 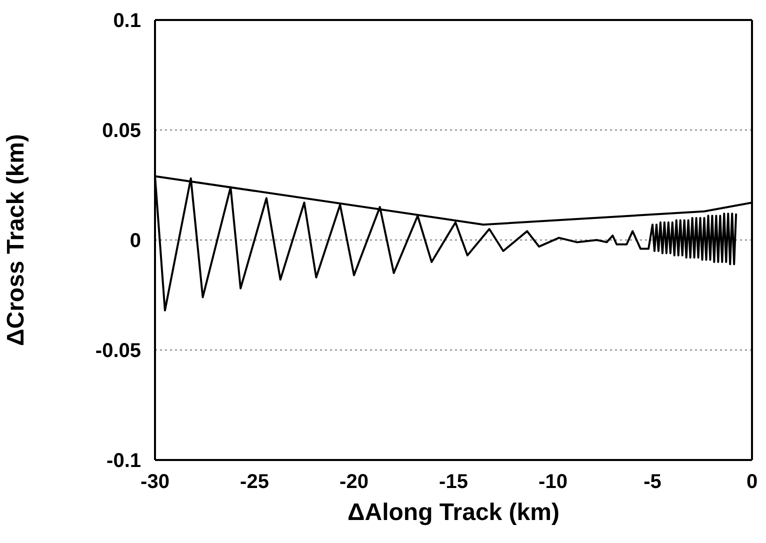 I want to click on x-tick-label: -25, so click(x=254, y=482).